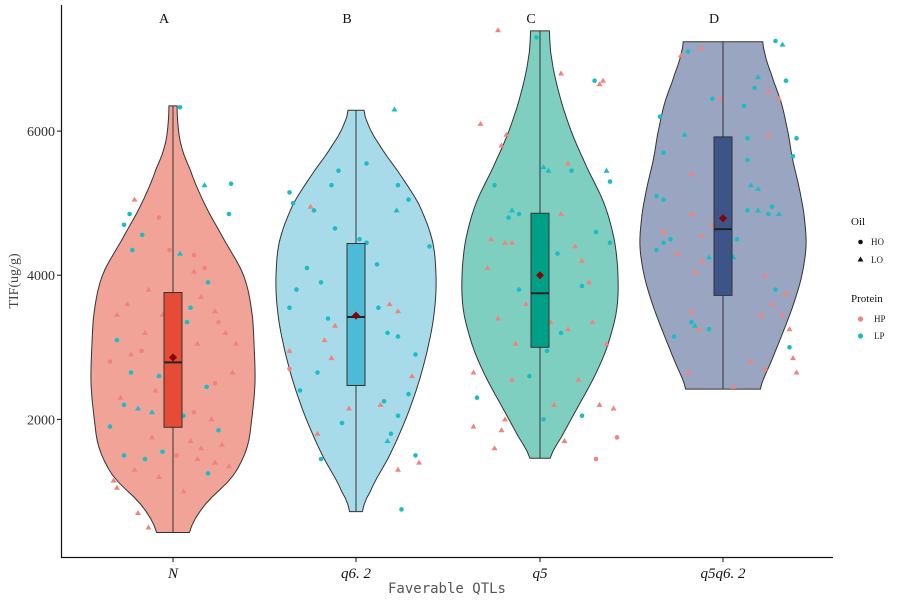  Describe the element at coordinates (41, 276) in the screenshot. I see `y-tick-label: 4000` at that location.